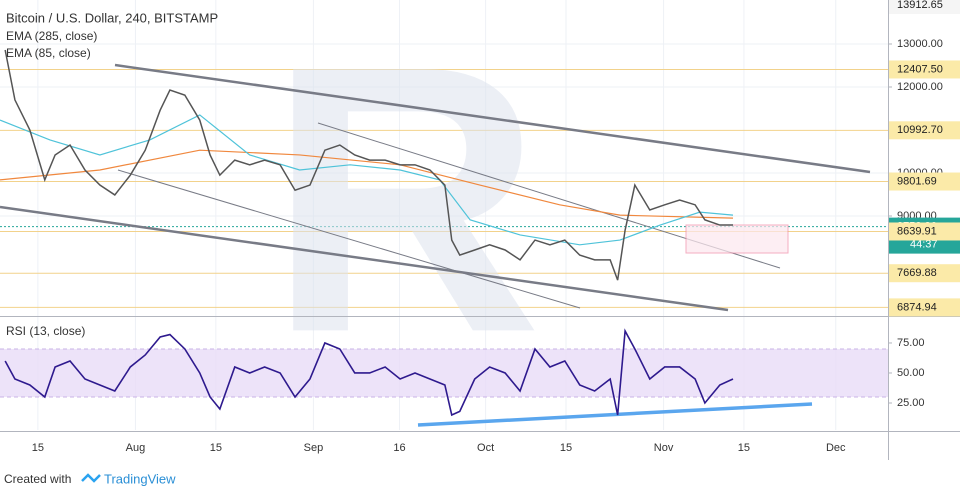  What do you see at coordinates (920, 130) in the screenshot?
I see `level-label: 10992.70` at bounding box center [920, 130].